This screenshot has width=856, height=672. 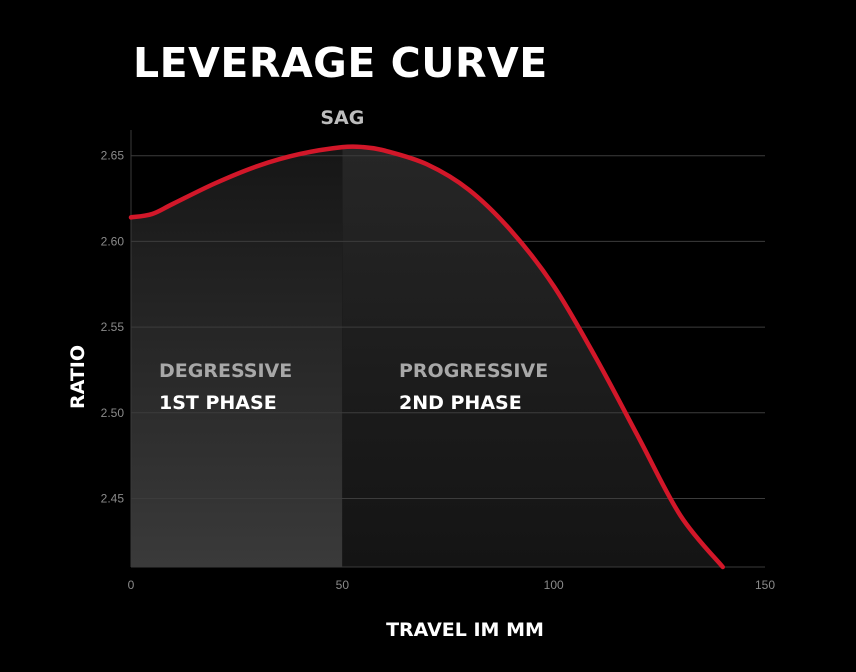 I want to click on second-phase-label: 2ND PHASE, so click(x=460, y=403).